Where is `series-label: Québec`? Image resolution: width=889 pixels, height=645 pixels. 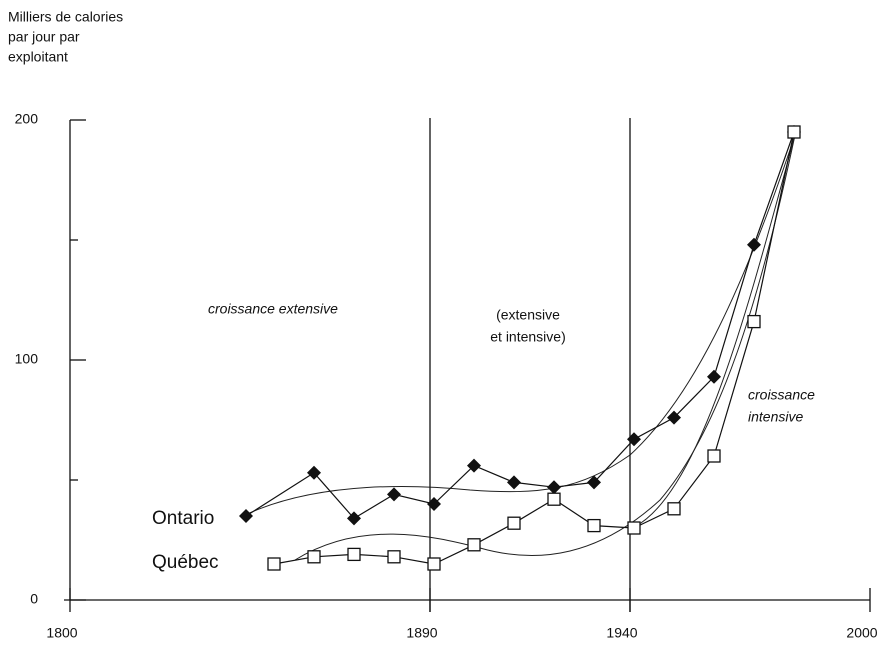
series-label: Québec is located at coordinates (185, 562).